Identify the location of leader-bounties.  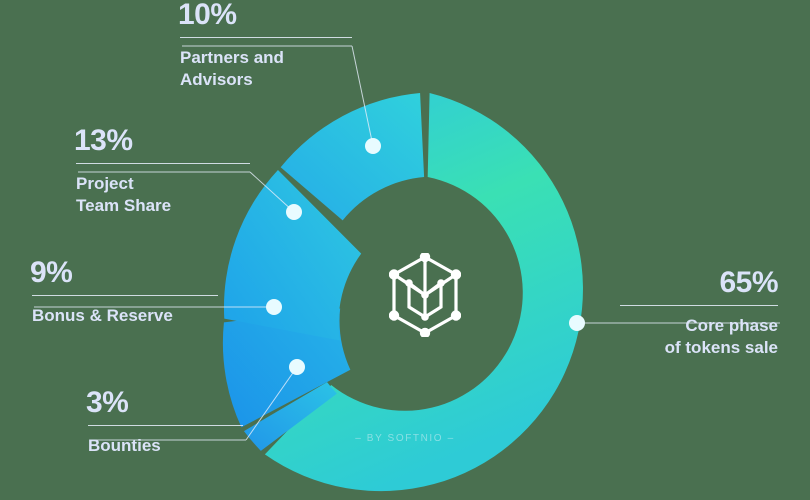
(271, 403).